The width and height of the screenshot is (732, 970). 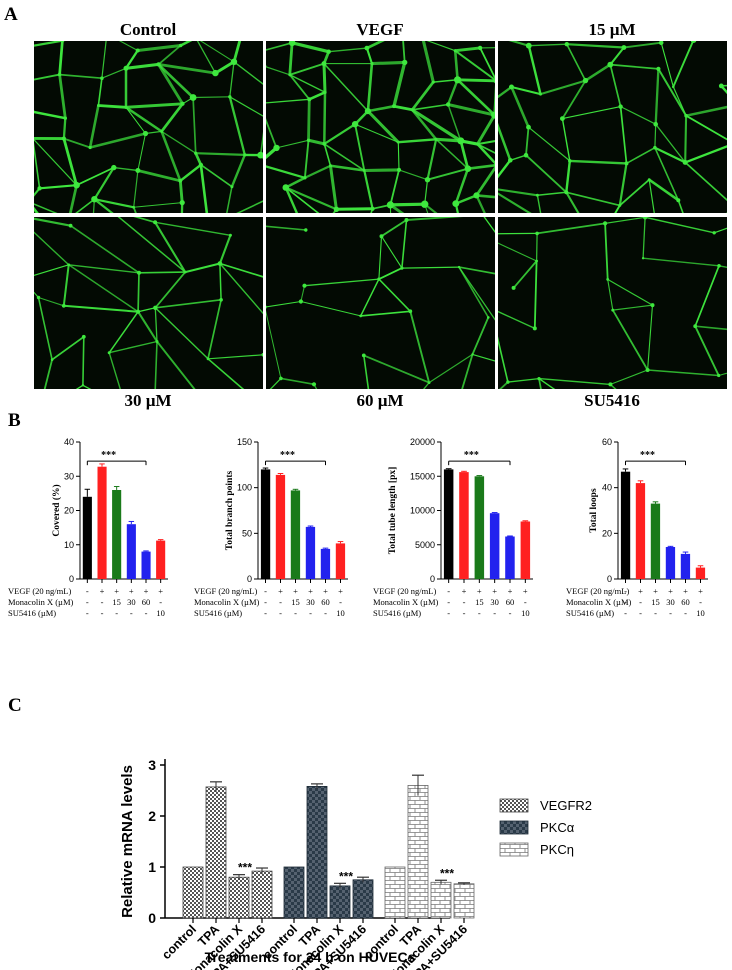 What do you see at coordinates (380, 400) in the screenshot?
I see `micrograph-label-60um: 60 µM` at bounding box center [380, 400].